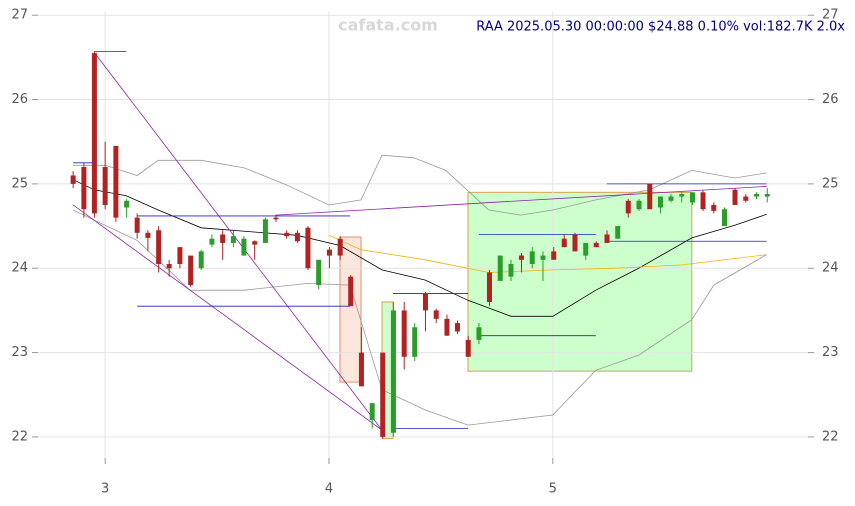 The image size is (855, 506). What do you see at coordinates (329, 489) in the screenshot?
I see `x-tick-label: 4` at bounding box center [329, 489].